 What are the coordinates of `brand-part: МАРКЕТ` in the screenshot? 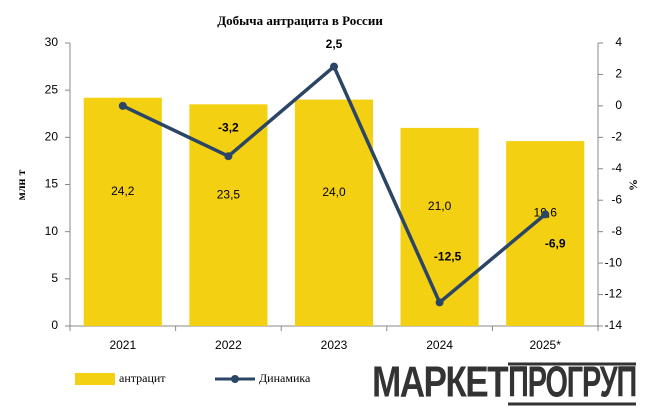 It's located at (440, 382).